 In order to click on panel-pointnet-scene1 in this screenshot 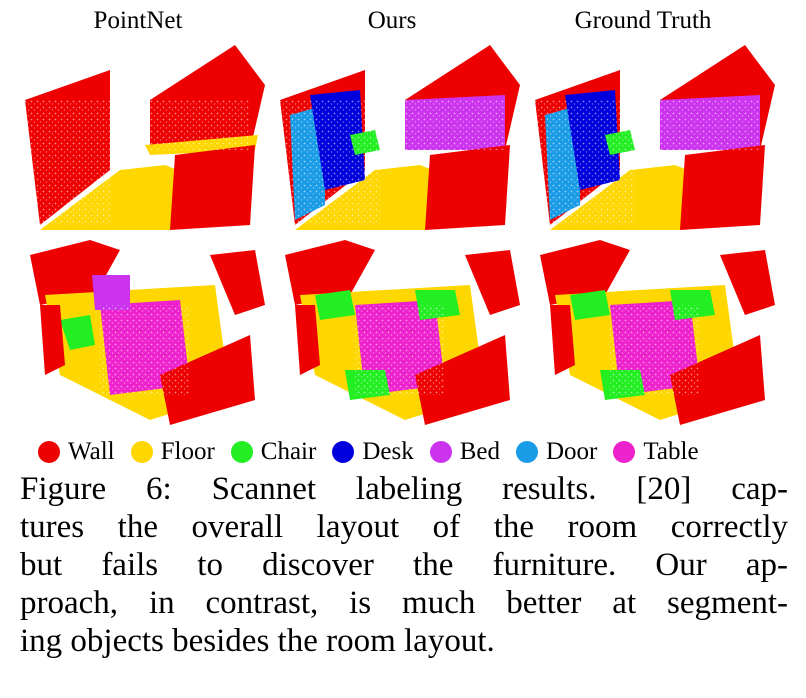, I will do `click(145, 137)`.